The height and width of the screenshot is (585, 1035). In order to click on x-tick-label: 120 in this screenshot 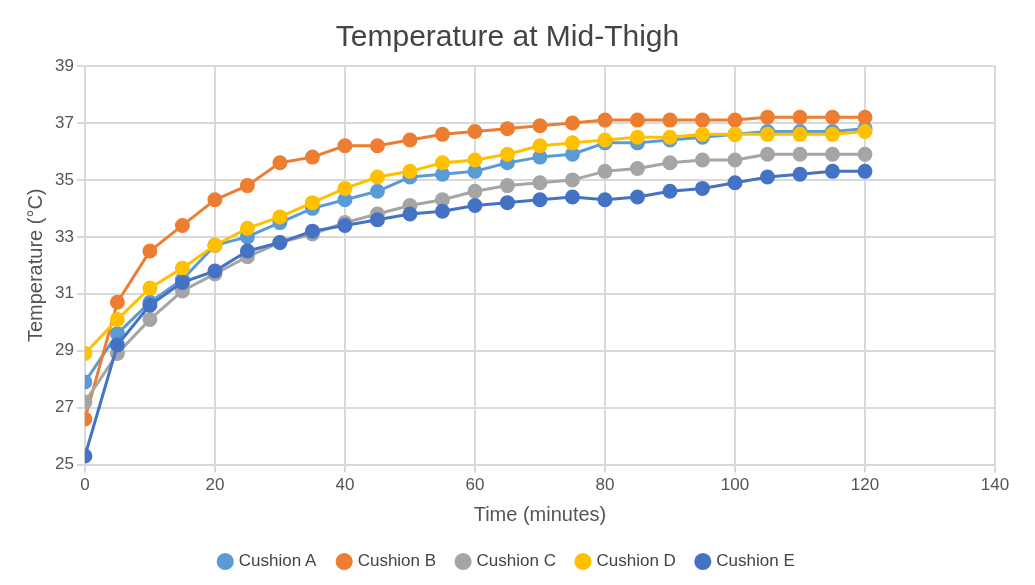, I will do `click(865, 485)`.